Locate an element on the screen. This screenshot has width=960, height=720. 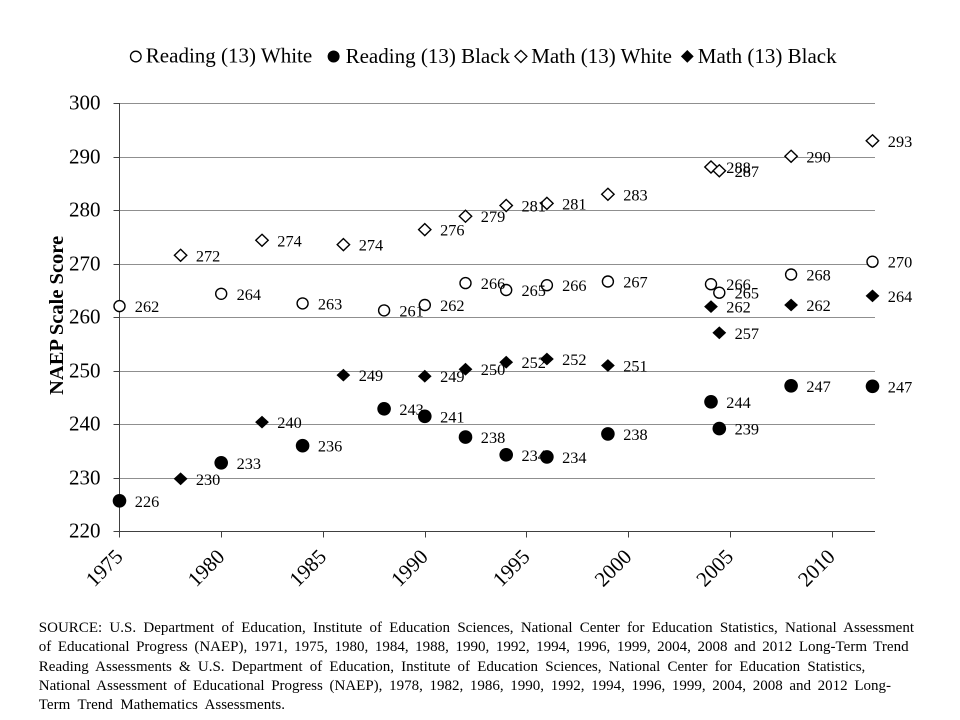
svg-text: 283 is located at coordinates (635, 194).